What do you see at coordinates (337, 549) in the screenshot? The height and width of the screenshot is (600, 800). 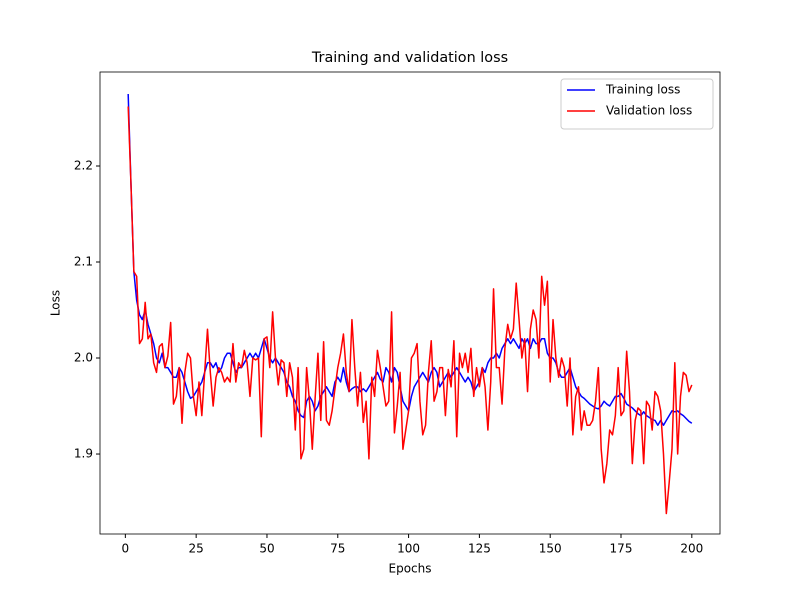 I see `x-tick-label: 75` at bounding box center [337, 549].